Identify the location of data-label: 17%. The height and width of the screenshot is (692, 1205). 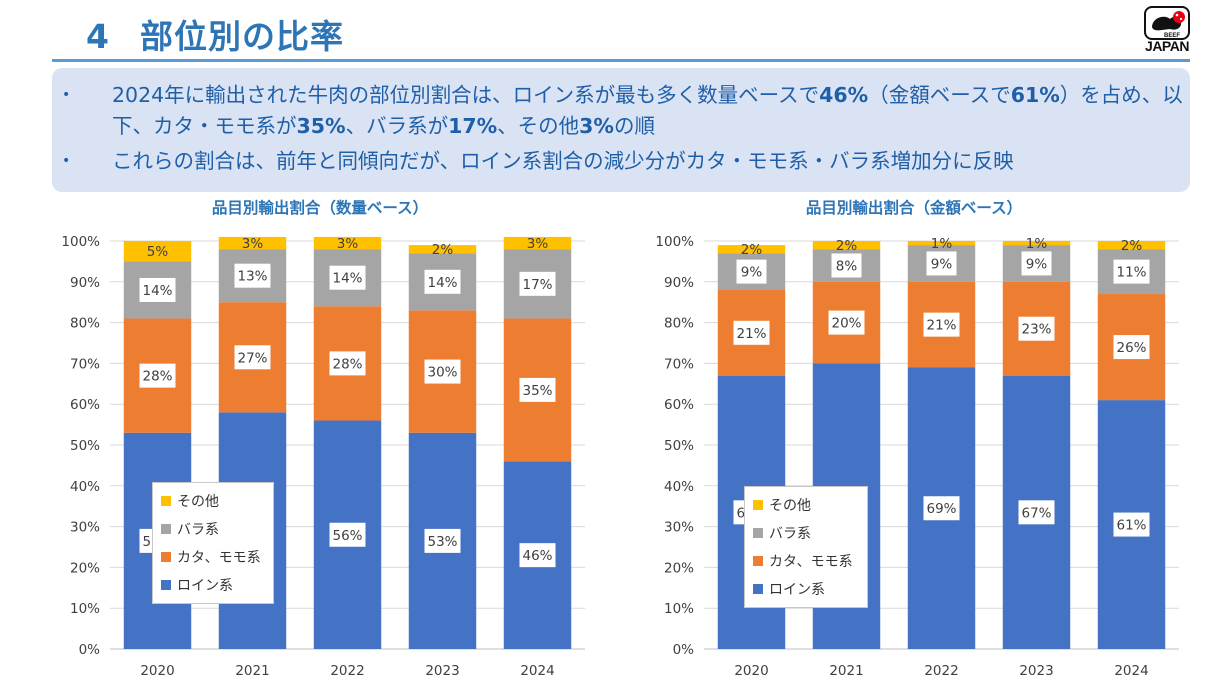
(537, 285).